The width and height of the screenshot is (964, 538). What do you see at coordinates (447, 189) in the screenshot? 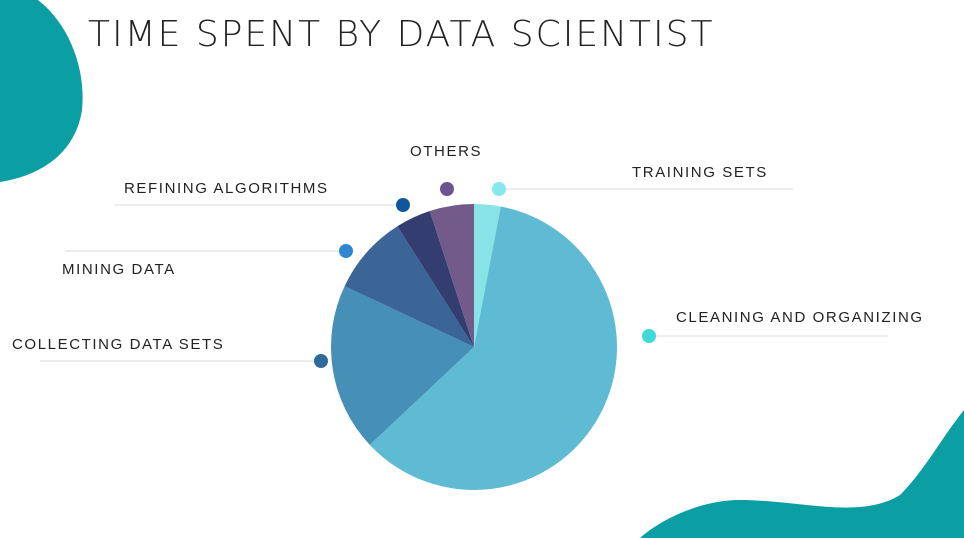
I see `legend-dot-others` at bounding box center [447, 189].